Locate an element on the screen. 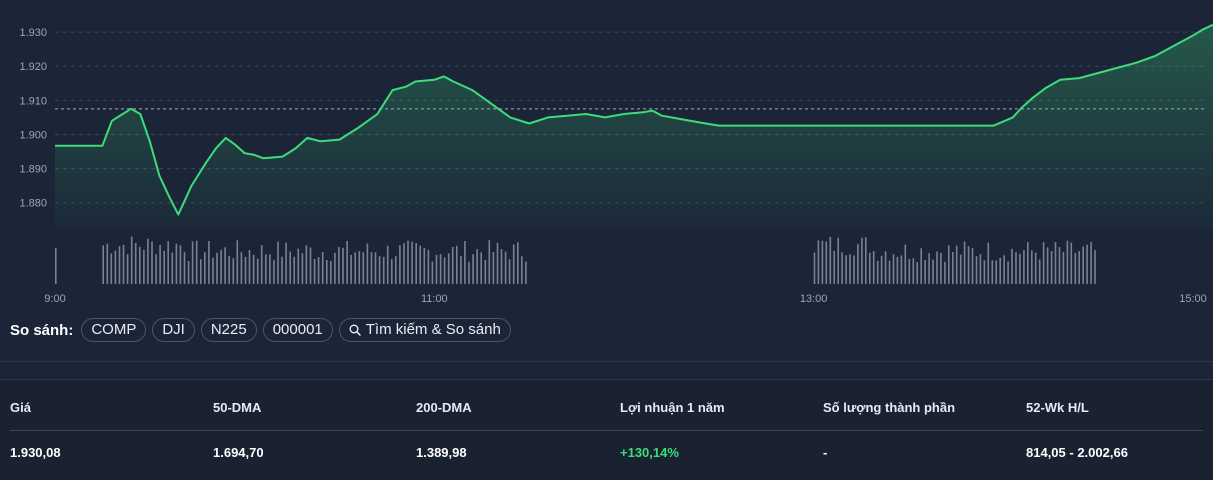 Image resolution: width=1213 pixels, height=480 pixels. stats-value-1y-return: +130,14% is located at coordinates (649, 452).